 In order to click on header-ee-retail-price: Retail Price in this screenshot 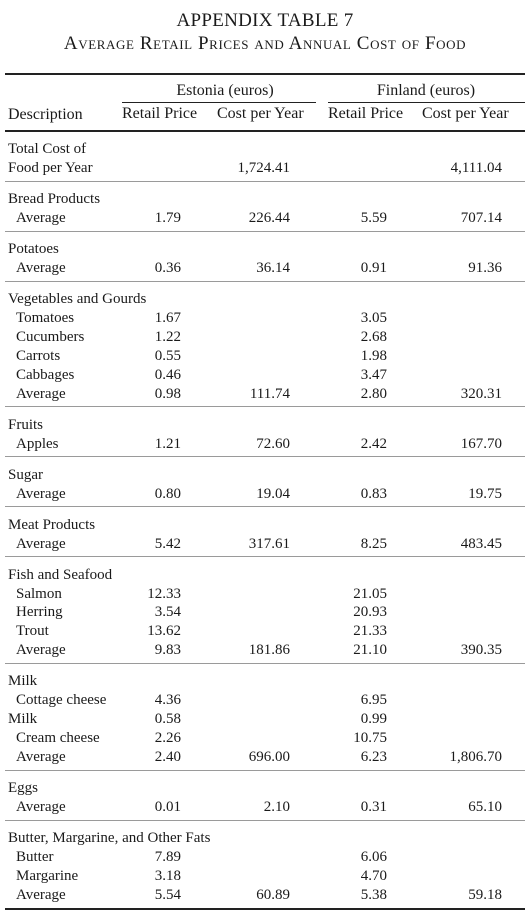, I will do `click(160, 113)`.